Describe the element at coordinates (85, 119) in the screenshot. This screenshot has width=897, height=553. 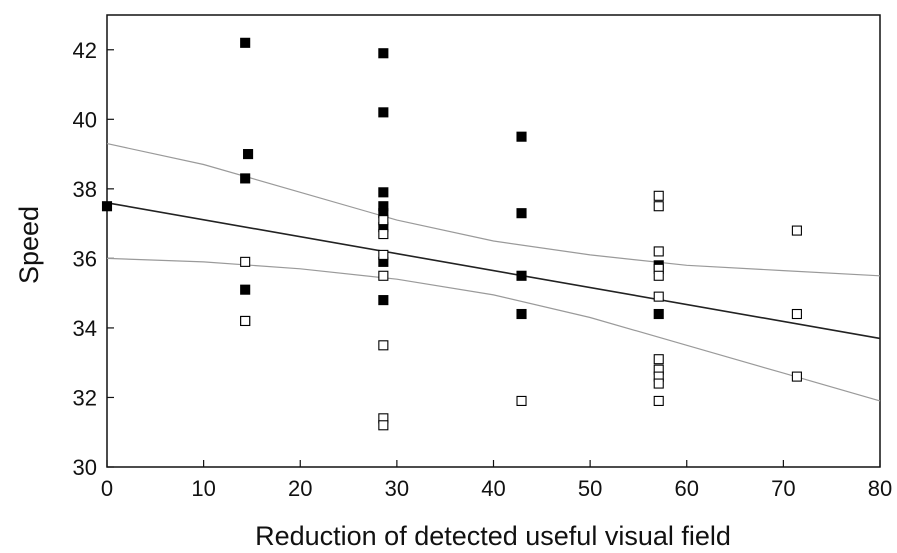
I see `y-tick-label: 40` at that location.